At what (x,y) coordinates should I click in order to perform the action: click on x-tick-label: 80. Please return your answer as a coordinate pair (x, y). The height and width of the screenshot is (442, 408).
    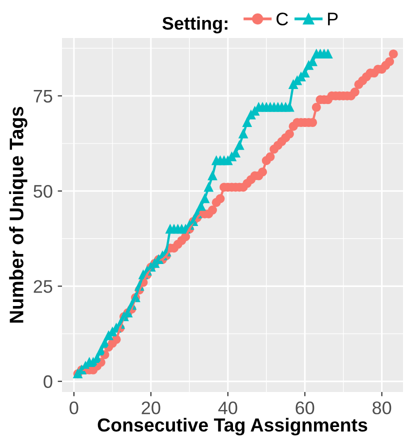
    Looking at the image, I should click on (382, 408).